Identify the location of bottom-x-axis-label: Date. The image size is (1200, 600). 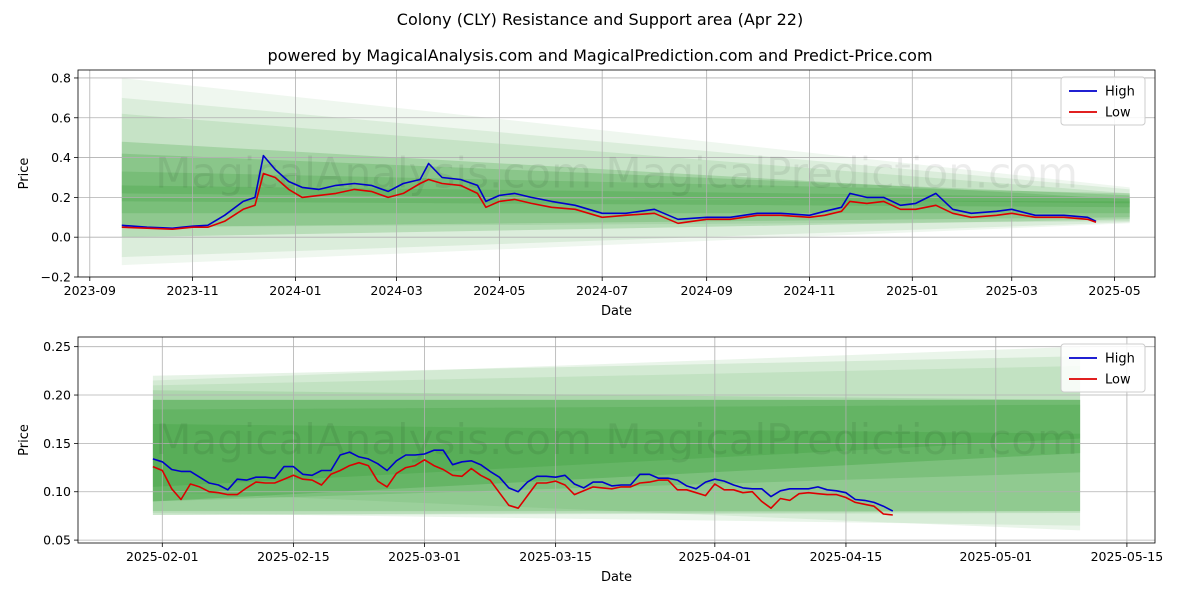
(616, 577).